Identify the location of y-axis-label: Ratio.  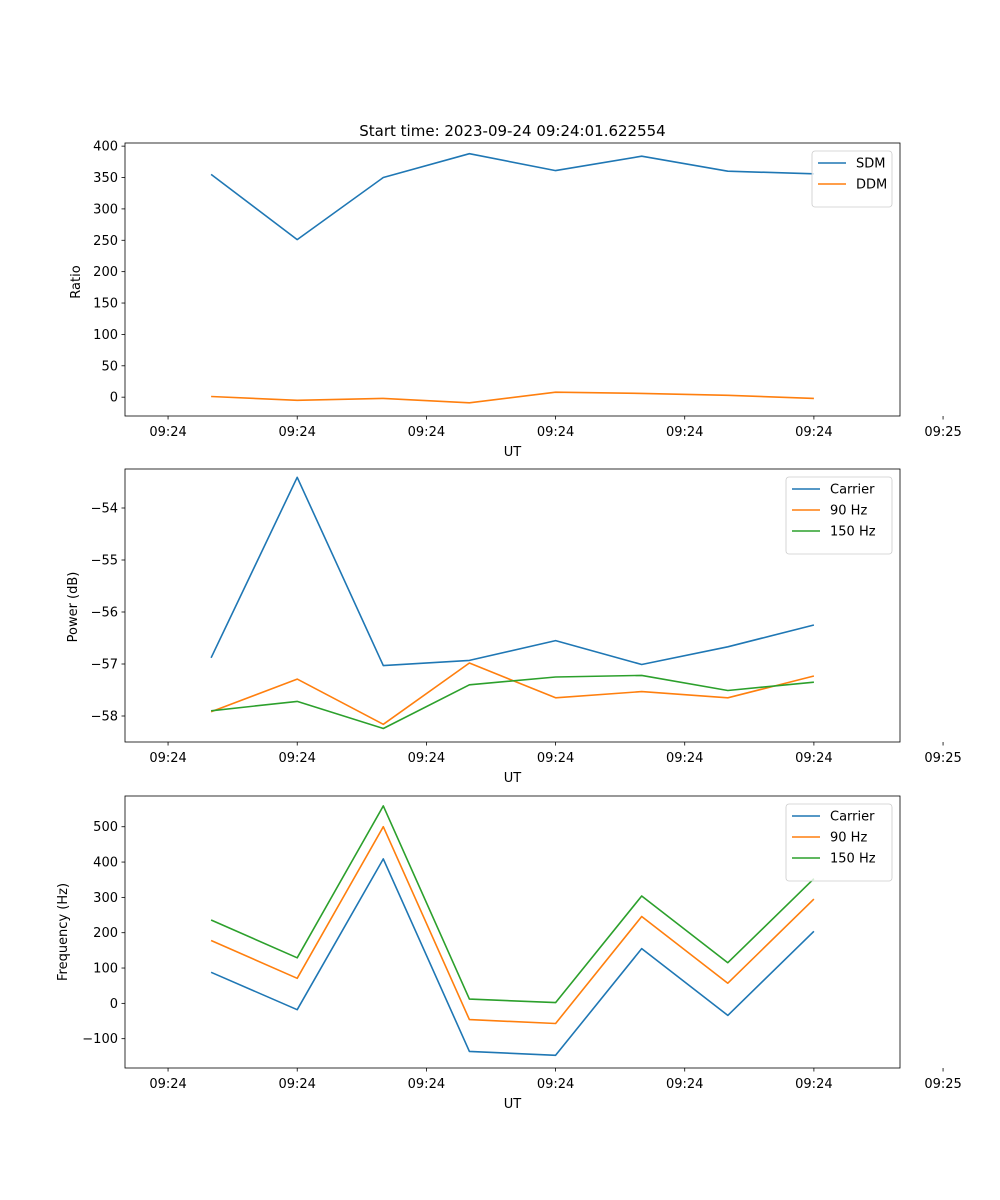
(76, 281).